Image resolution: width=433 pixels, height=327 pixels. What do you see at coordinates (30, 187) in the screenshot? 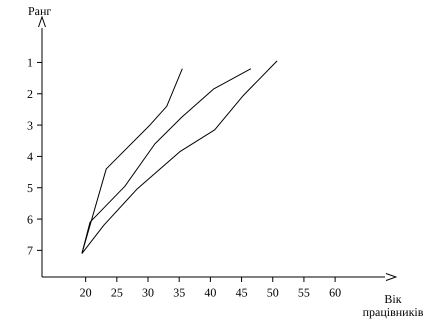
I see `y-tick-label: 5` at bounding box center [30, 187].